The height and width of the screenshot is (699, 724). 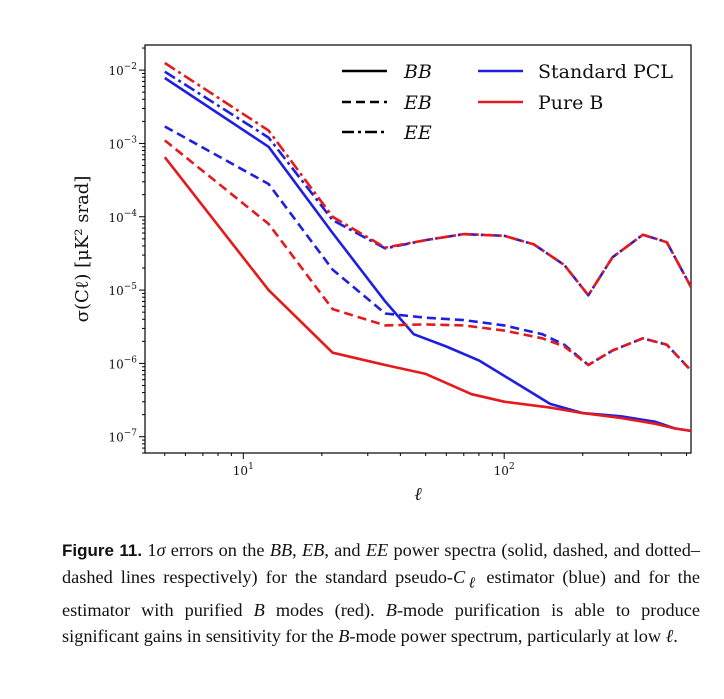 I want to click on x-tick-label: 10², so click(x=504, y=470).